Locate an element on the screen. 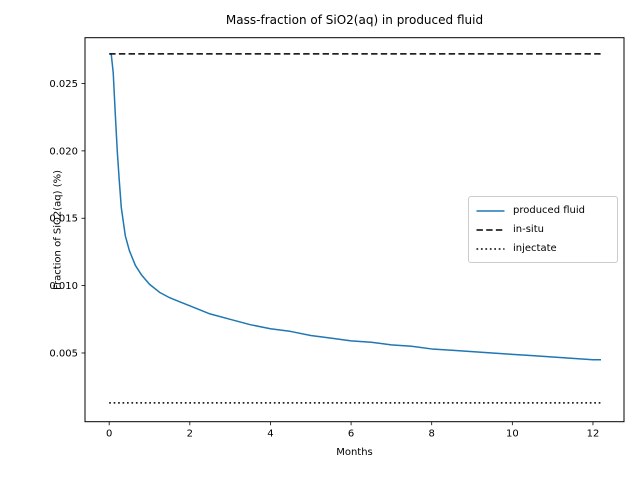 The height and width of the screenshot is (480, 640). y-tick-label: 0.025 is located at coordinates (63, 84).